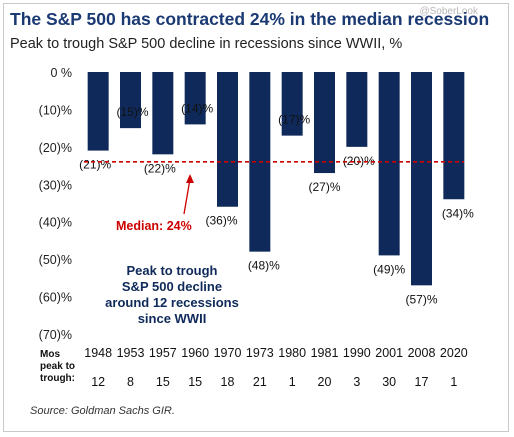 The image size is (514, 437). Describe the element at coordinates (359, 161) in the screenshot. I see `value-label: (20)%` at that location.